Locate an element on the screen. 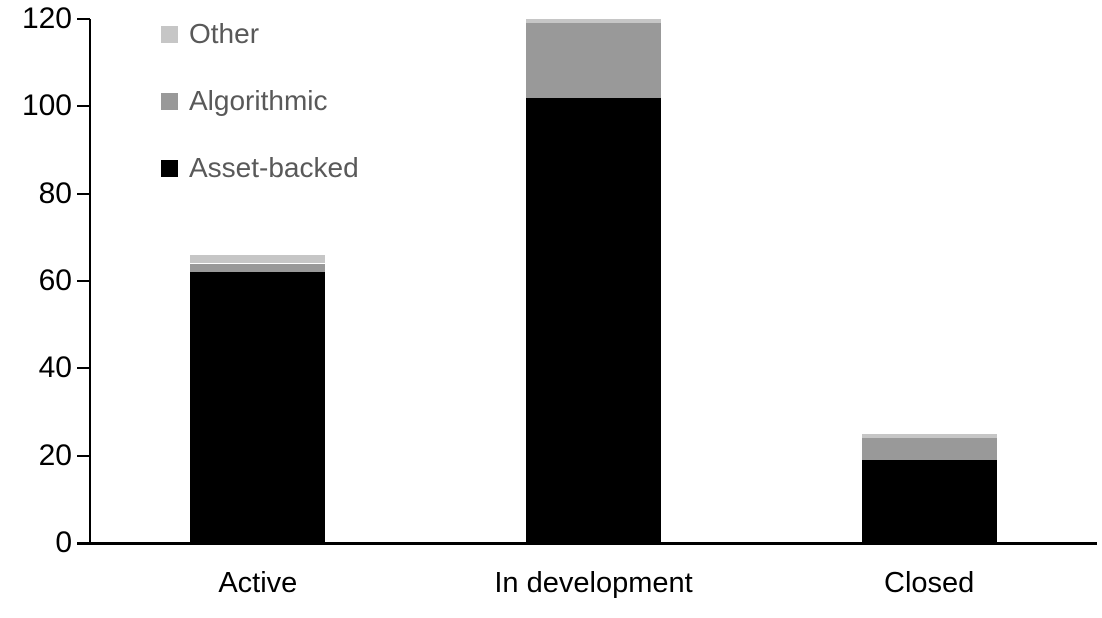 This screenshot has height=618, width=1102. x-axis-label: Active is located at coordinates (258, 583).